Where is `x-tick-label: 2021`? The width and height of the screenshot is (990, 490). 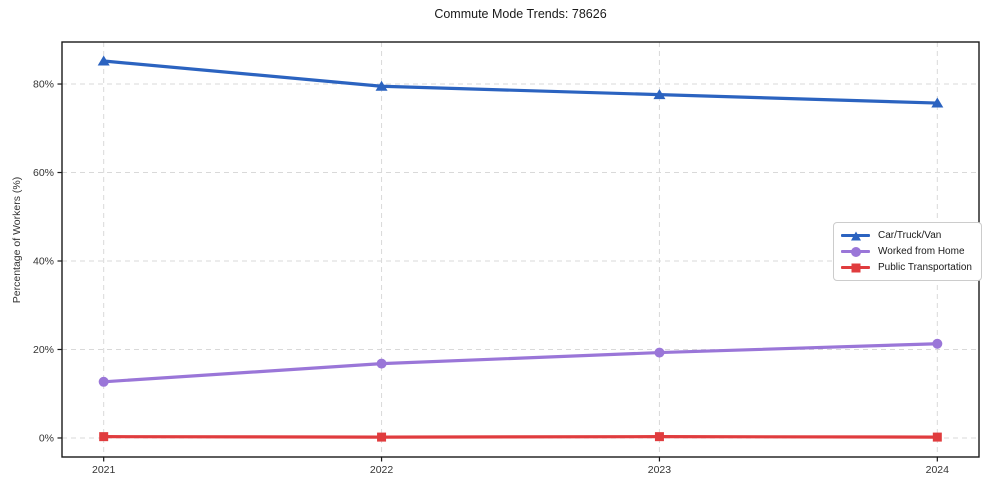
x-tick-label: 2021 is located at coordinates (104, 470).